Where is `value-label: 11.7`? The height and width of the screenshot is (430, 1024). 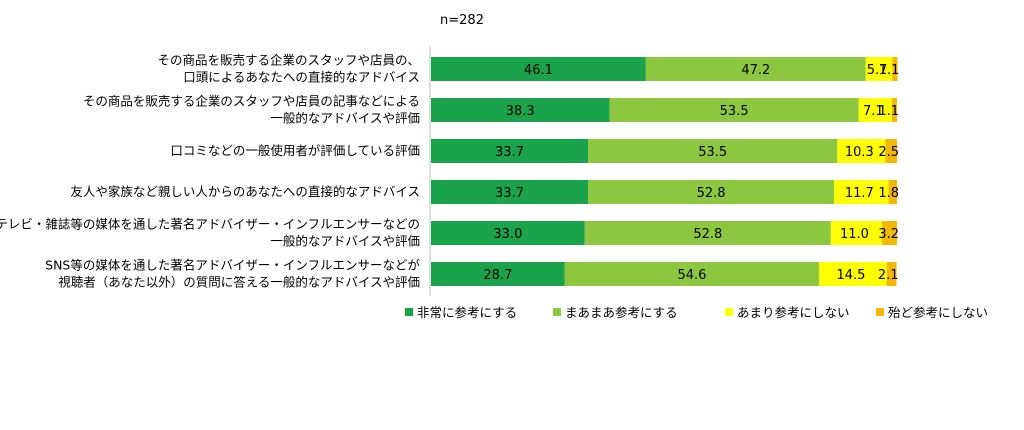 value-label: 11.7 is located at coordinates (859, 193).